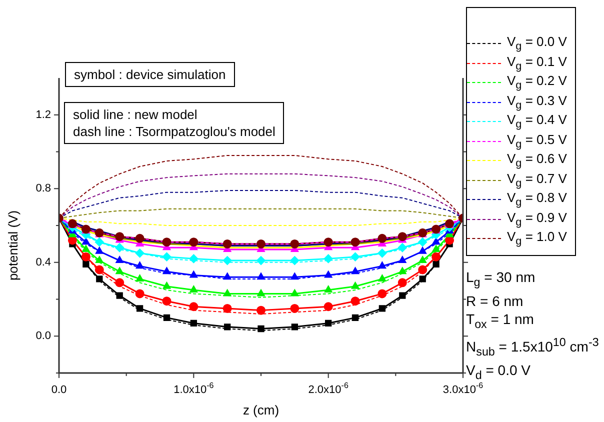 This screenshot has height=422, width=604. I want to click on legend-label: V$_{g}$ = 0.0 V, so click(537, 44).